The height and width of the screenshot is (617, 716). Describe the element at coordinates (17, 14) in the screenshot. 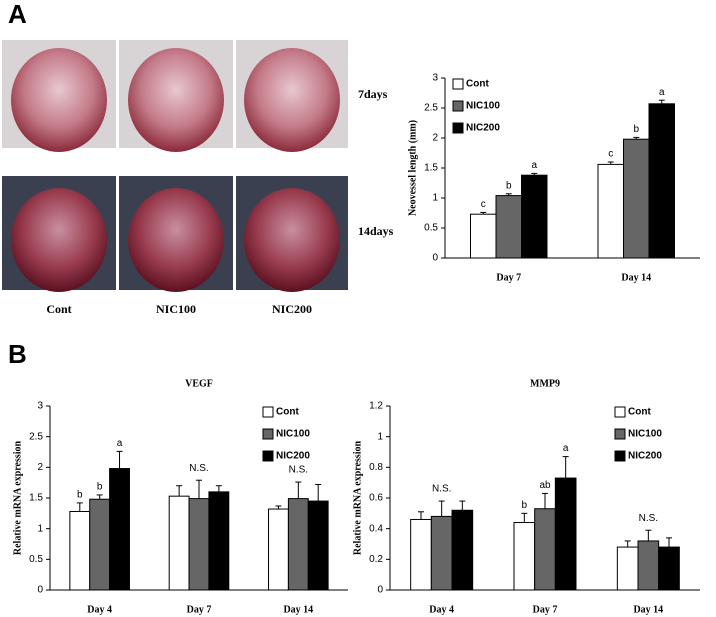

I see `panel-label: A` at that location.